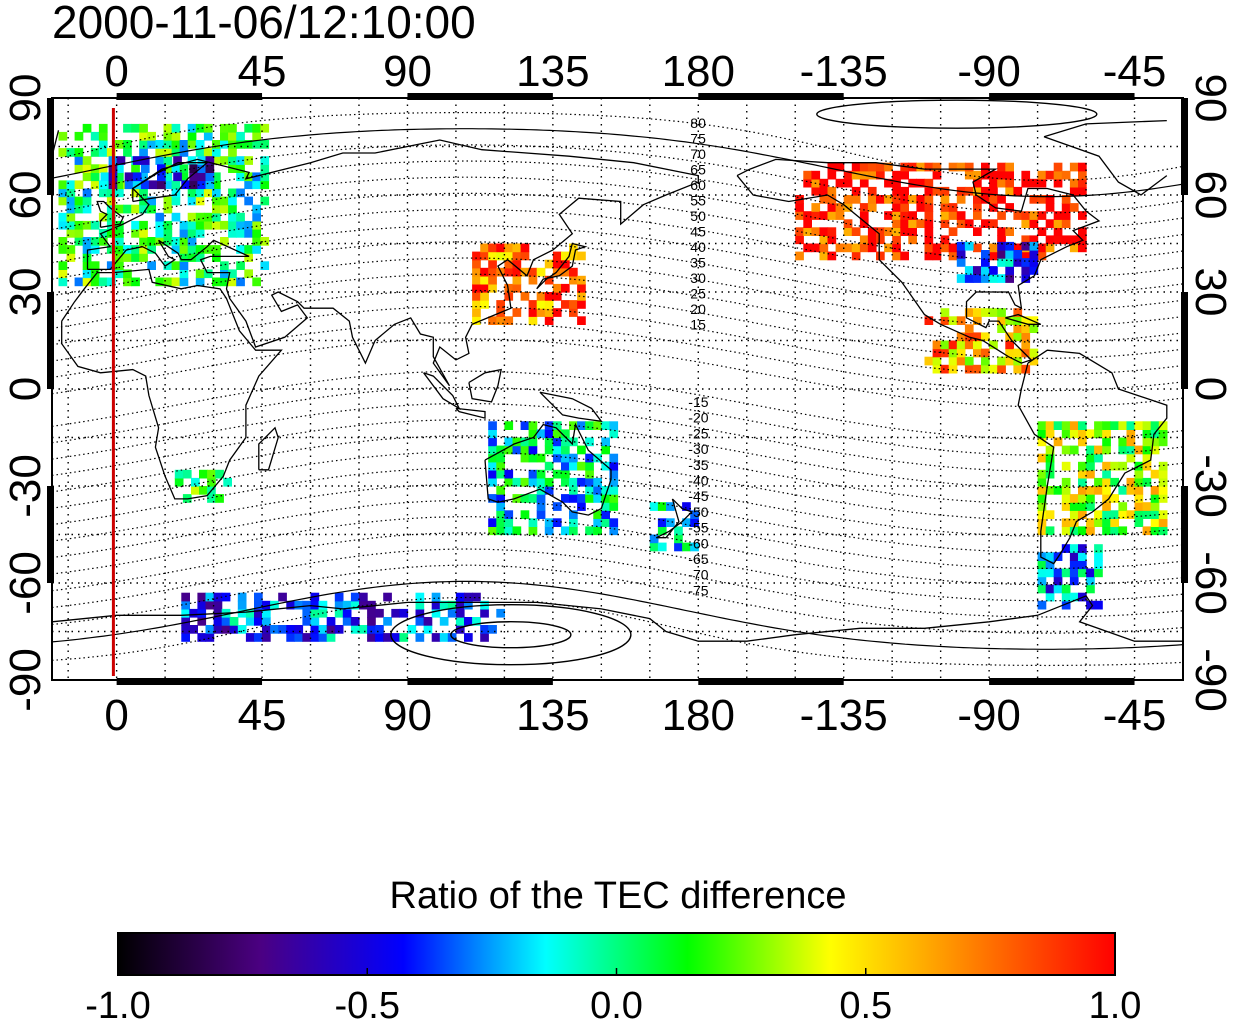 This screenshot has height=1024, width=1240. Describe the element at coordinates (698, 154) in the screenshot. I see `contour-label-north: 70` at that location.